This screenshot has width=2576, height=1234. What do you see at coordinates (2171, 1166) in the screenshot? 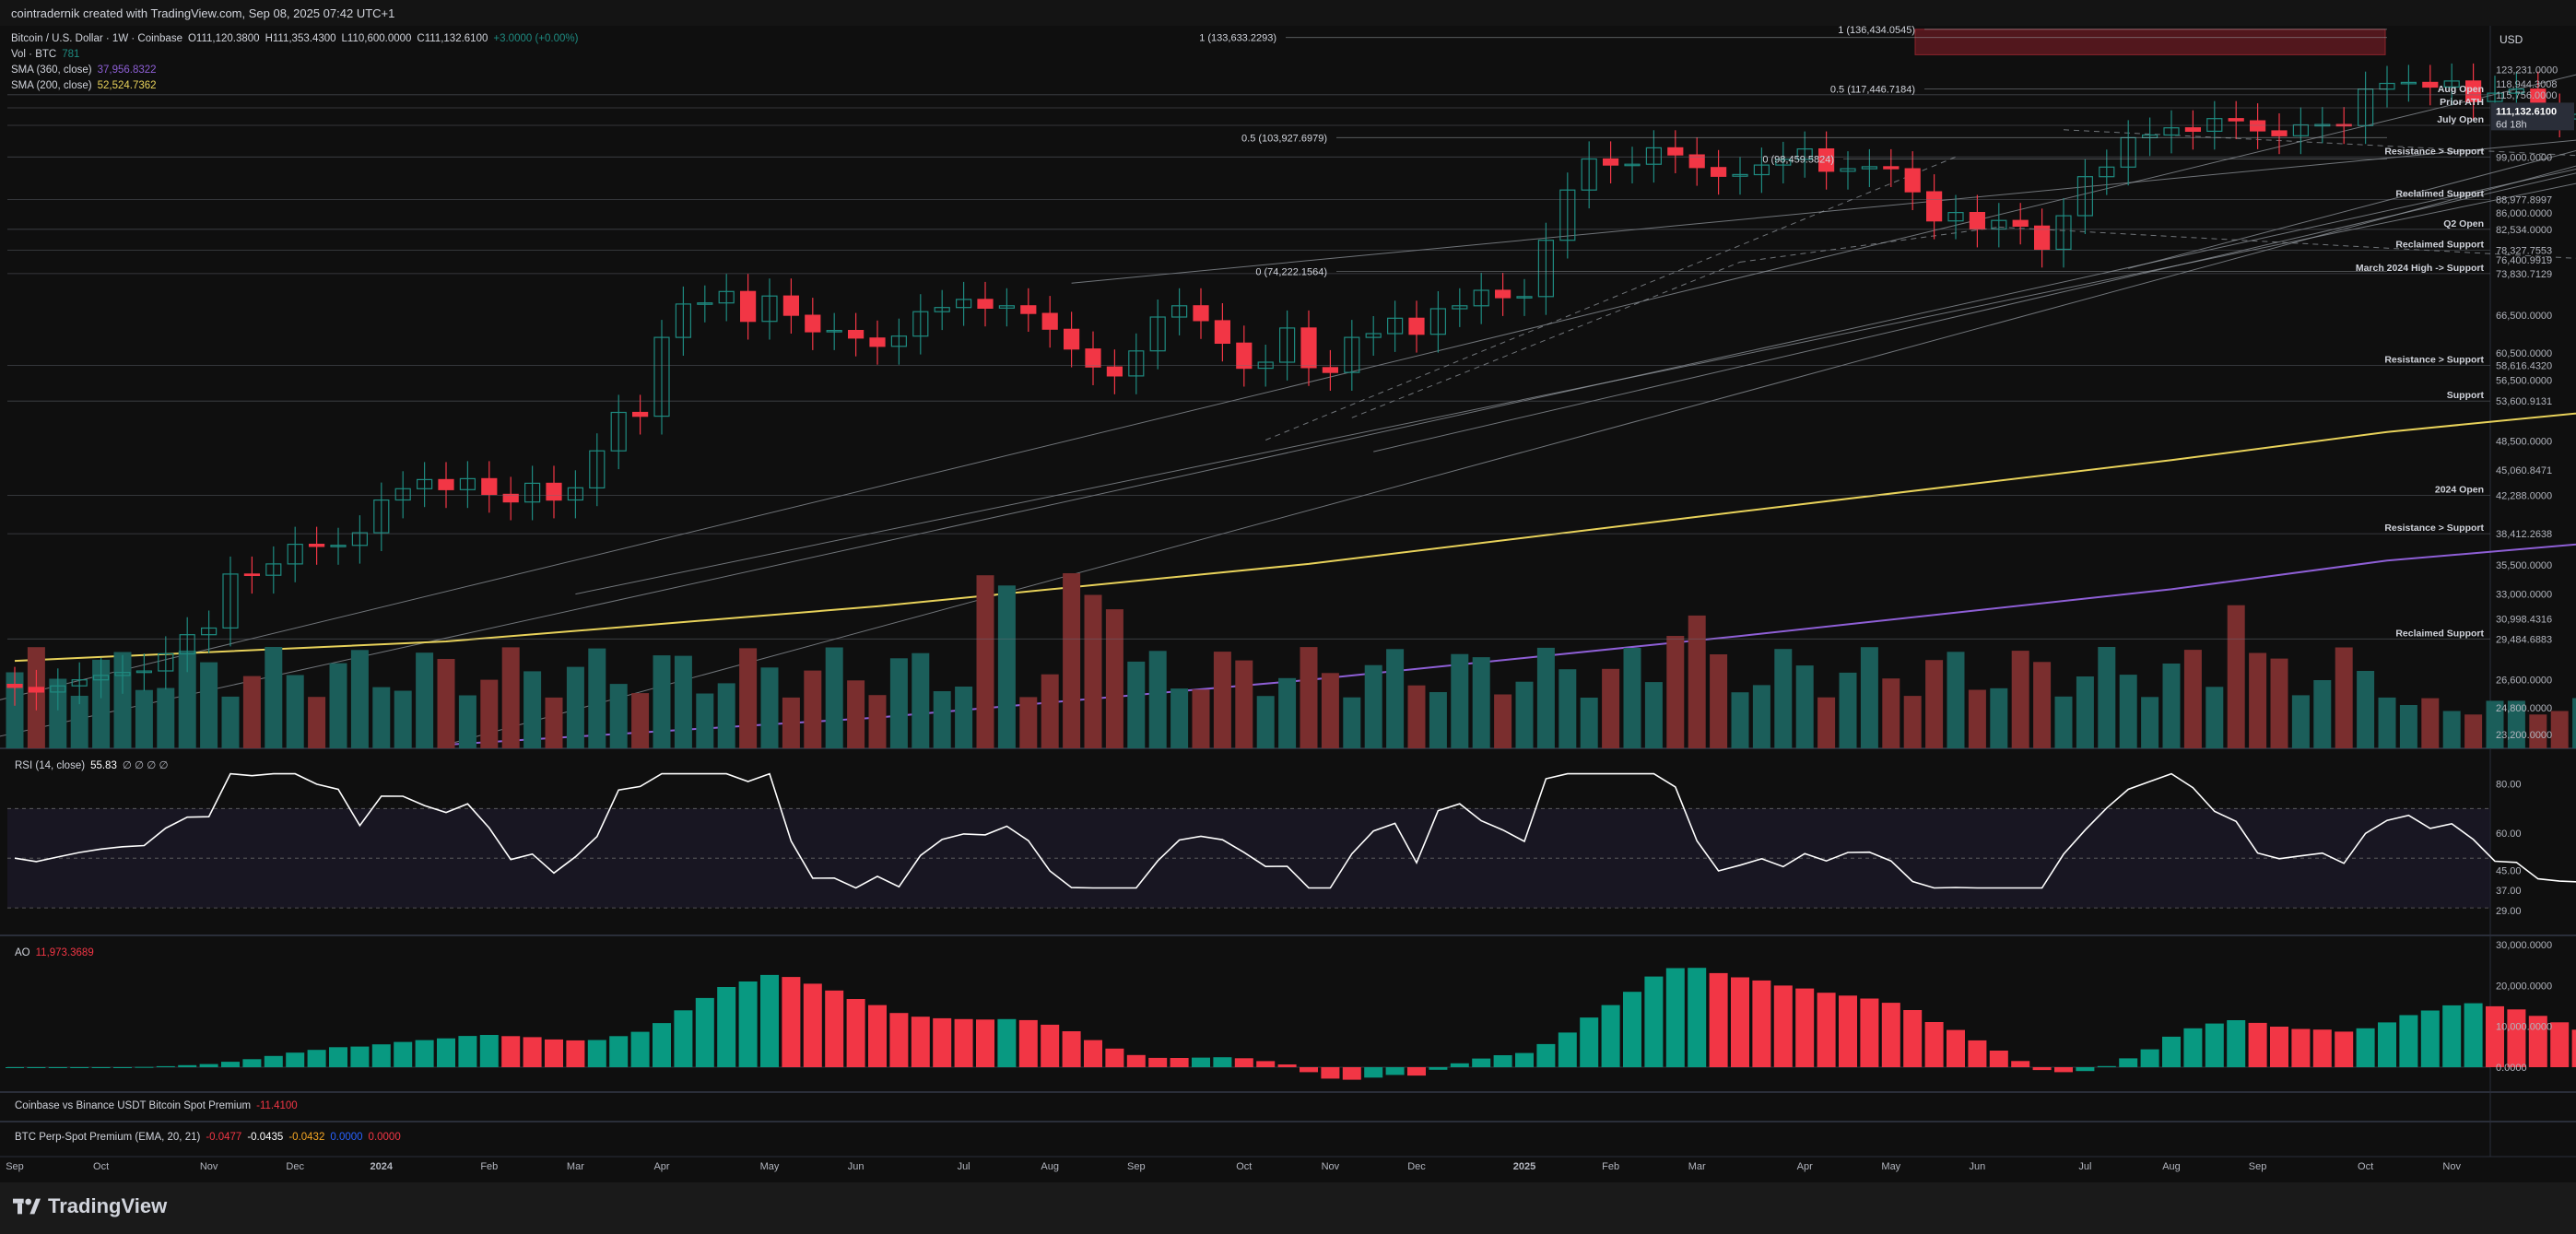
I see `time-tick-label: Aug` at bounding box center [2171, 1166].